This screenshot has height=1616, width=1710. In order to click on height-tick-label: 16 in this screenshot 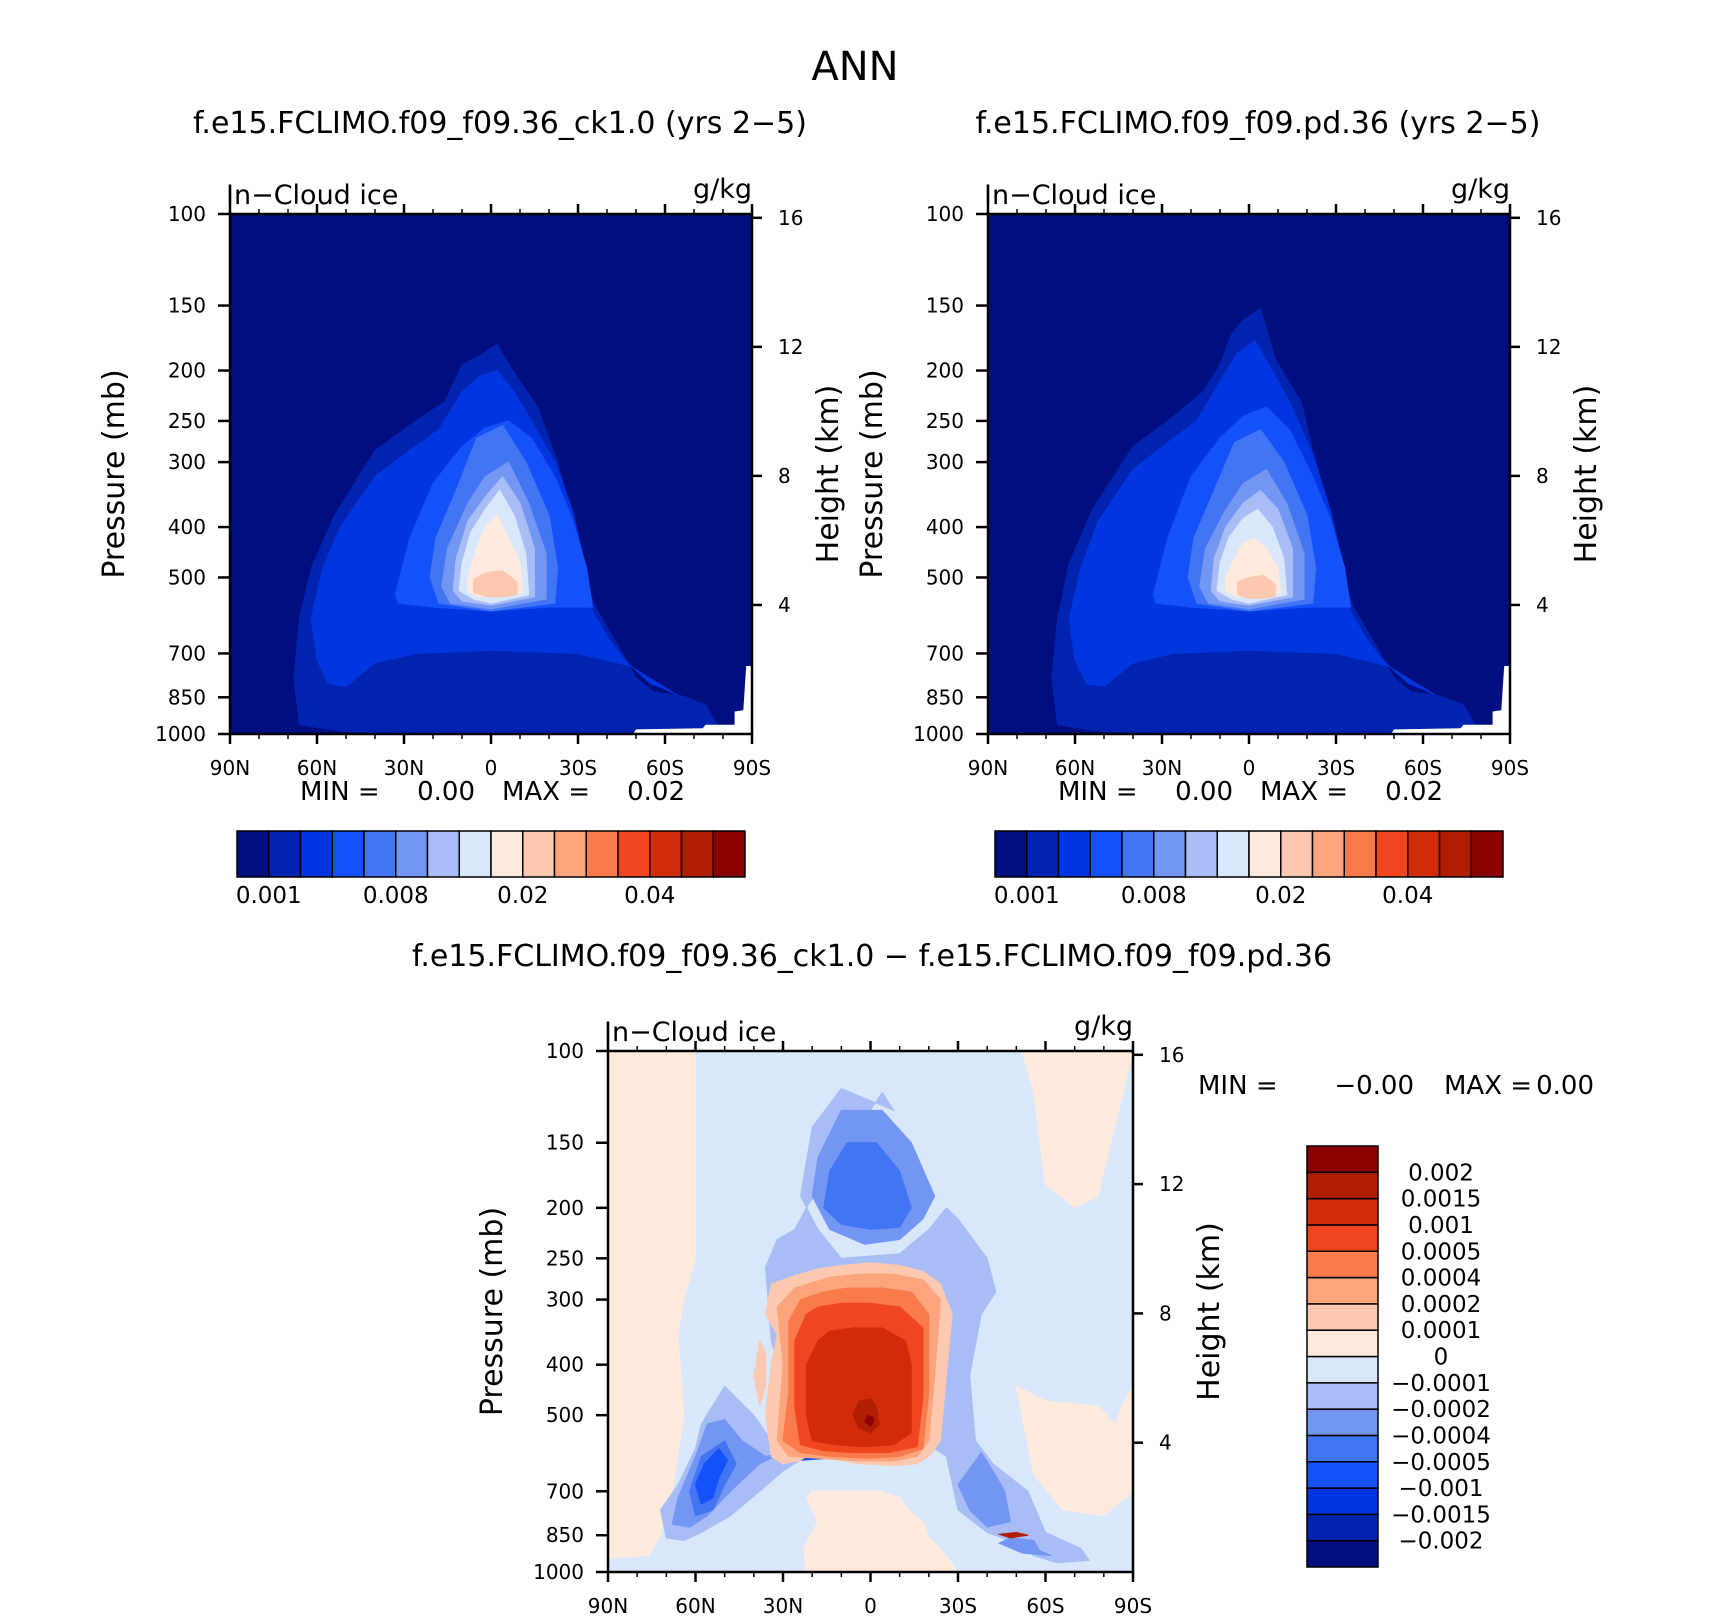, I will do `click(1171, 1055)`.